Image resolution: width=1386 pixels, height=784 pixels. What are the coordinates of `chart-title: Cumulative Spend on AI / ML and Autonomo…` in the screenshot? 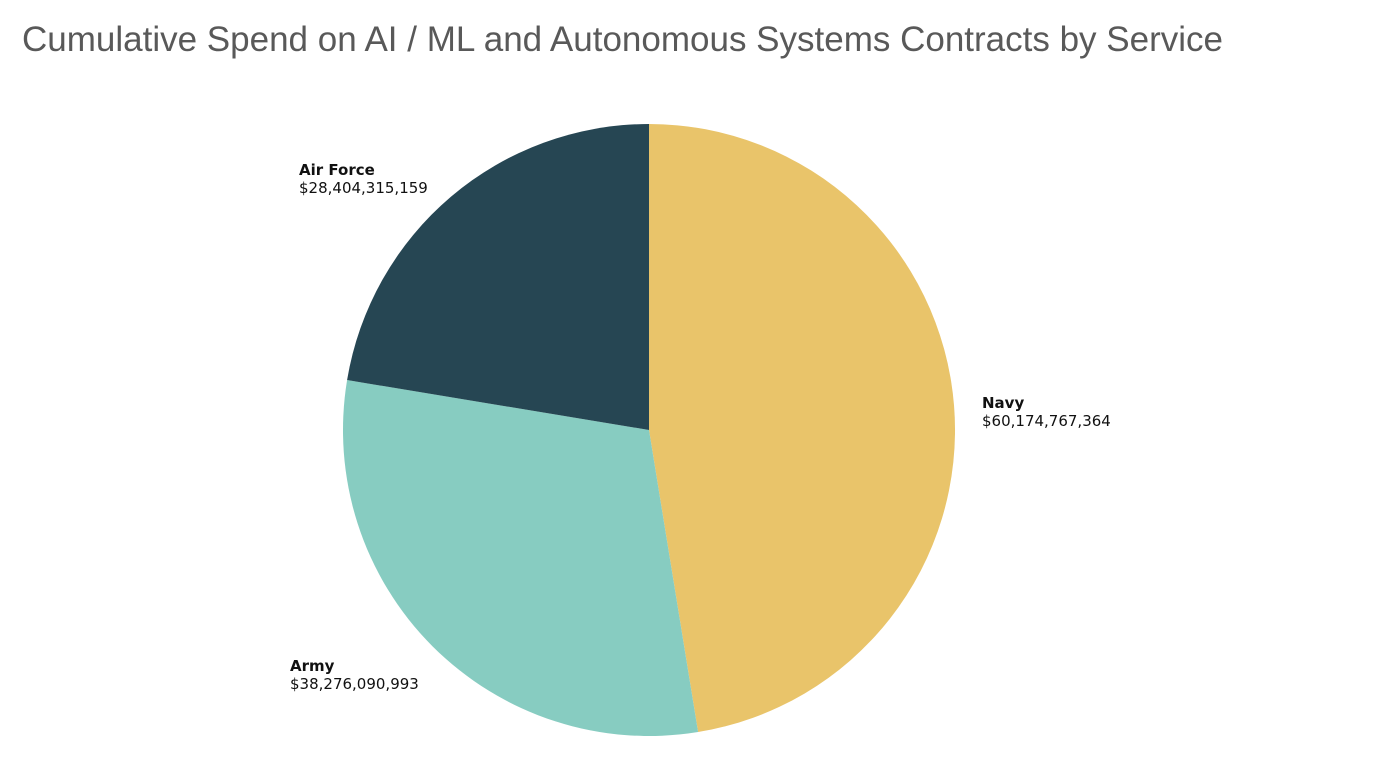 It's located at (622, 39).